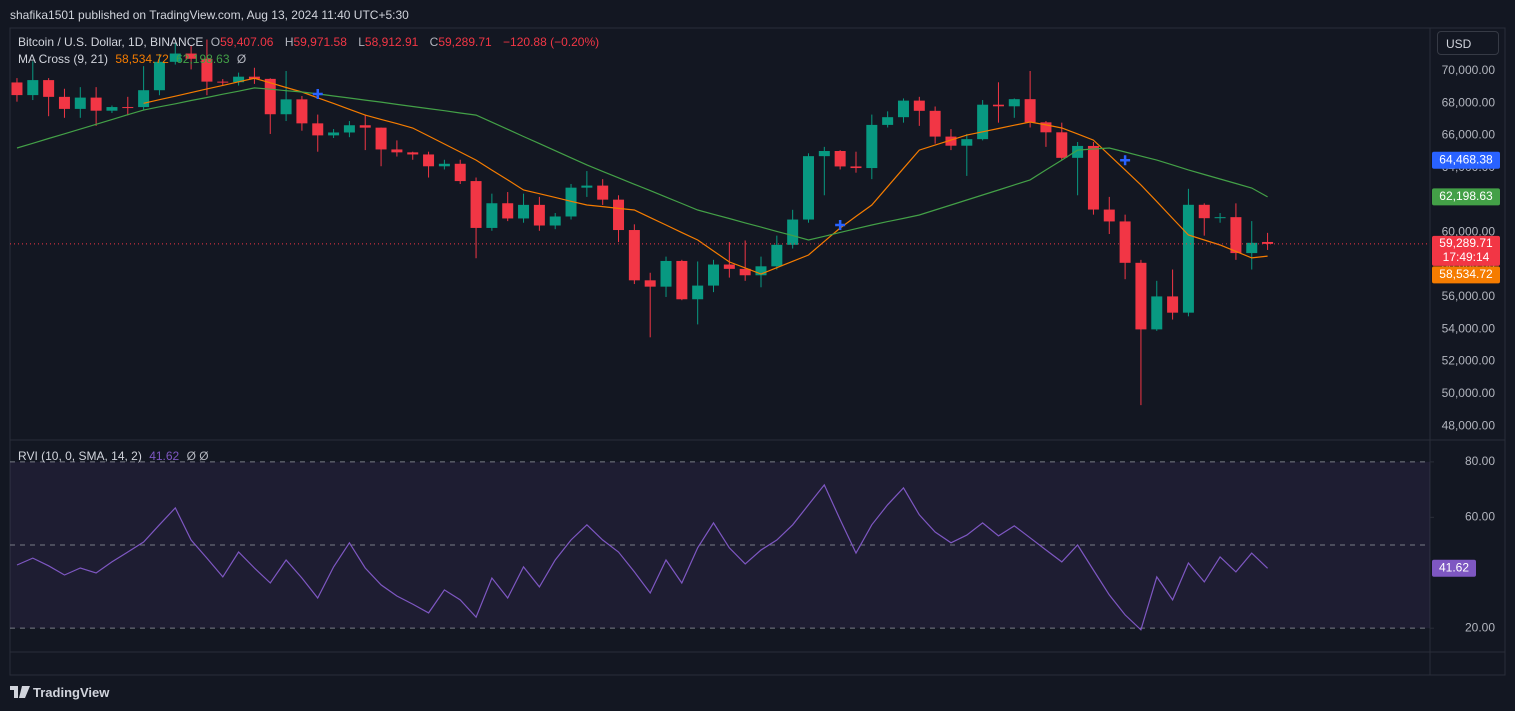 The height and width of the screenshot is (711, 1515). Describe the element at coordinates (80, 456) in the screenshot. I see `rvi-title: RVI (10, 0, SMA, 14, 2)` at that location.